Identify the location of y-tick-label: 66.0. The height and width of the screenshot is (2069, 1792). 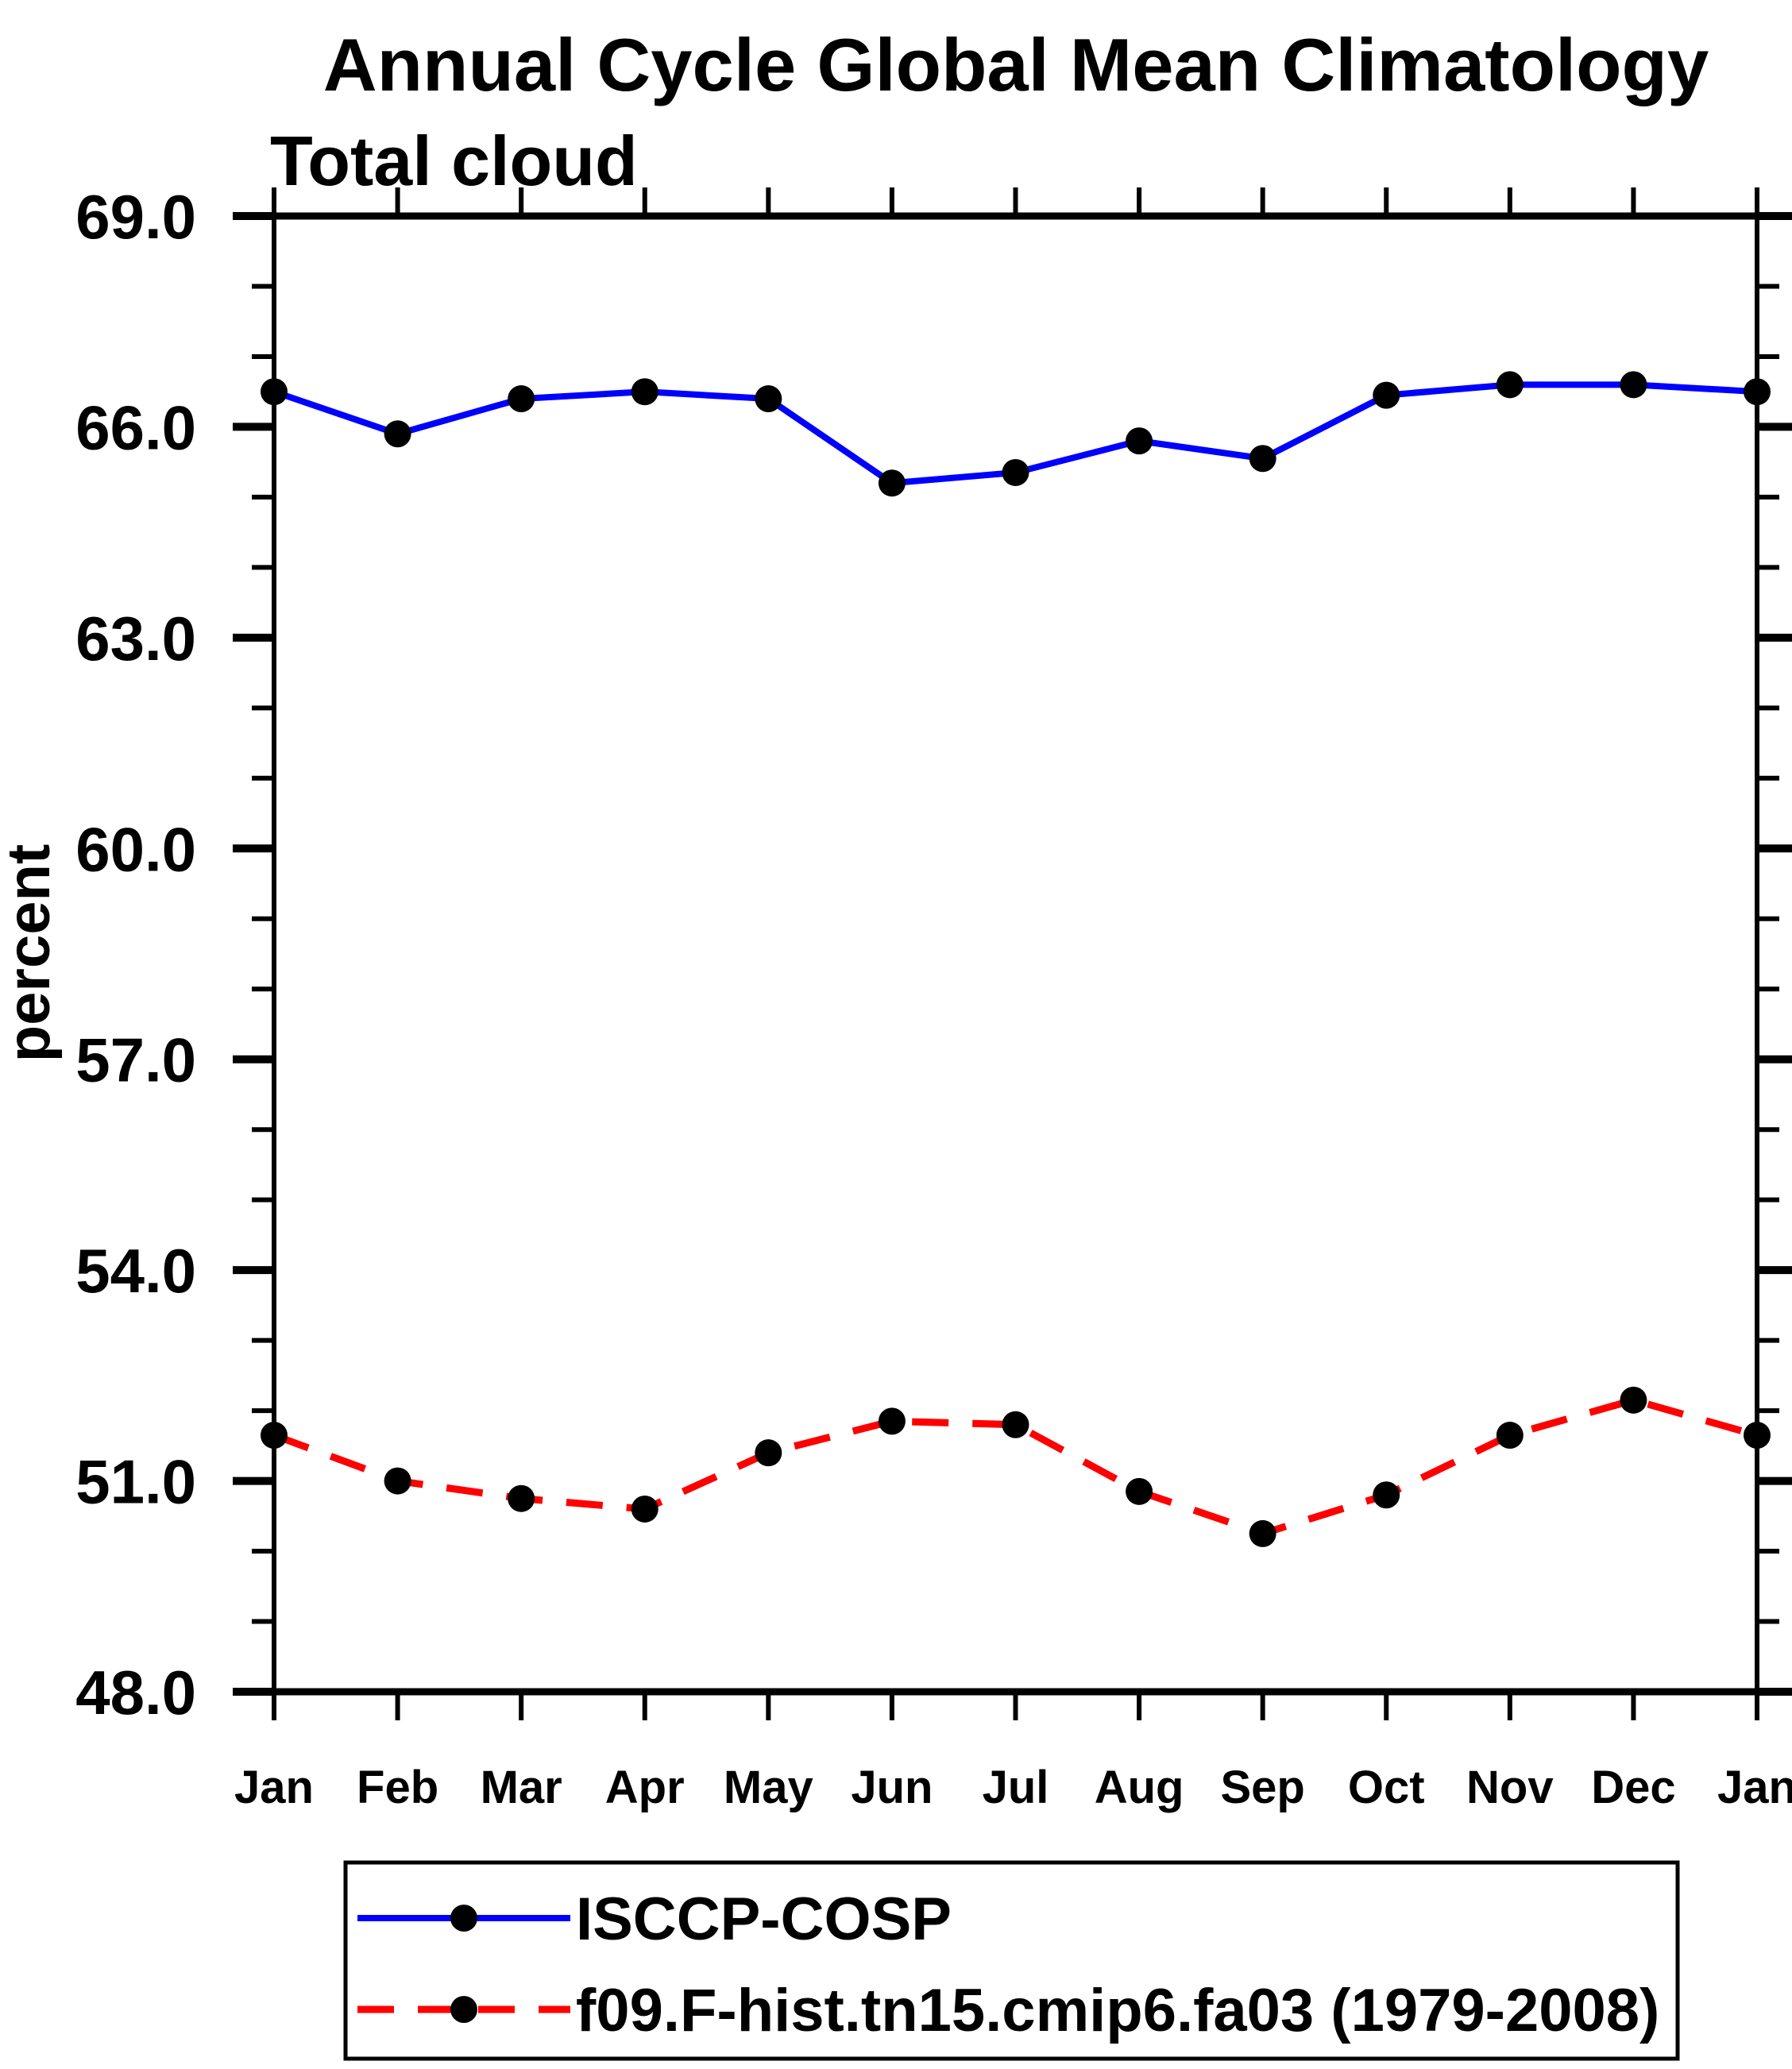
(135, 427).